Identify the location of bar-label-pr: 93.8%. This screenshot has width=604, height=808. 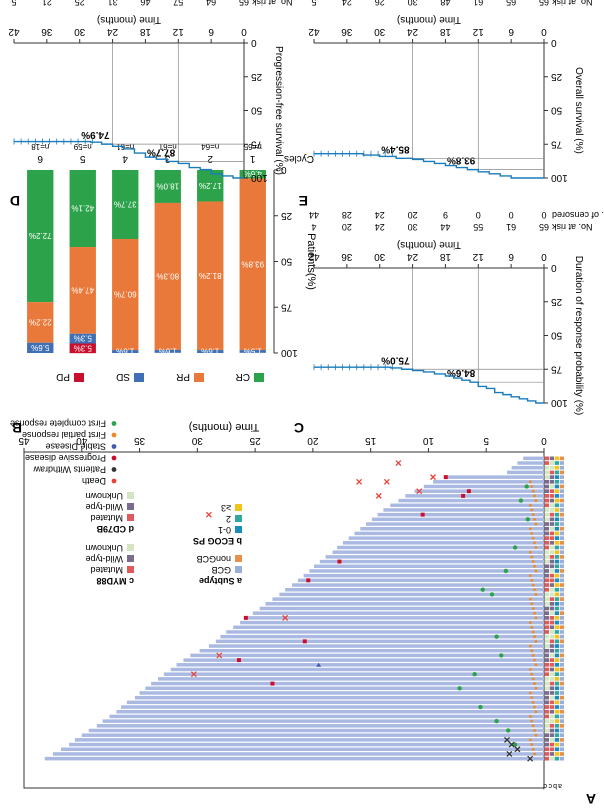
(252, 263).